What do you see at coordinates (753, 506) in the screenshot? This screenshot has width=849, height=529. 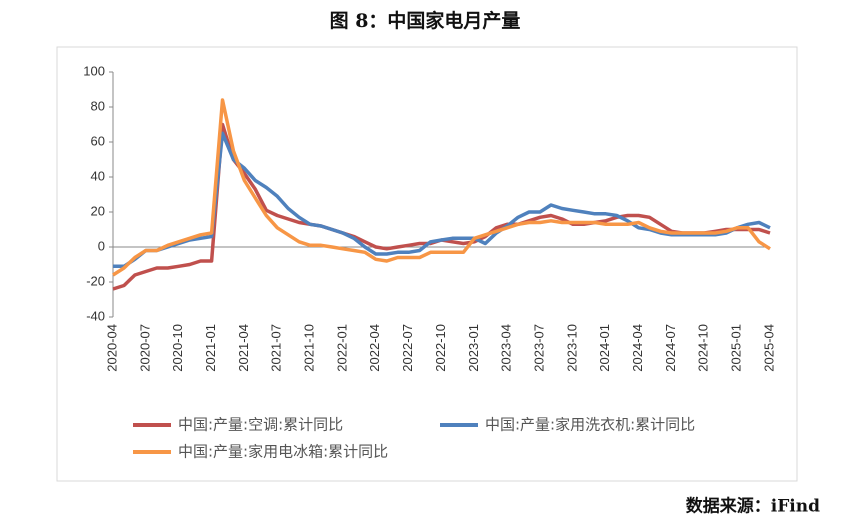 I see `source: 数据来源：iFind` at bounding box center [753, 506].